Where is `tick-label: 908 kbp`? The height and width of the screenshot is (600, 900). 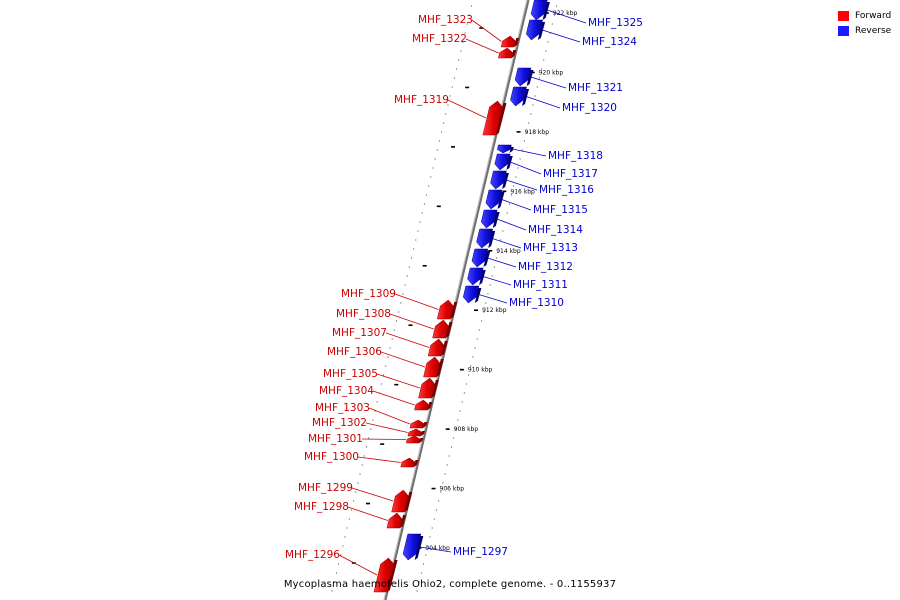
tick-label: 908 kbp is located at coordinates (466, 429).